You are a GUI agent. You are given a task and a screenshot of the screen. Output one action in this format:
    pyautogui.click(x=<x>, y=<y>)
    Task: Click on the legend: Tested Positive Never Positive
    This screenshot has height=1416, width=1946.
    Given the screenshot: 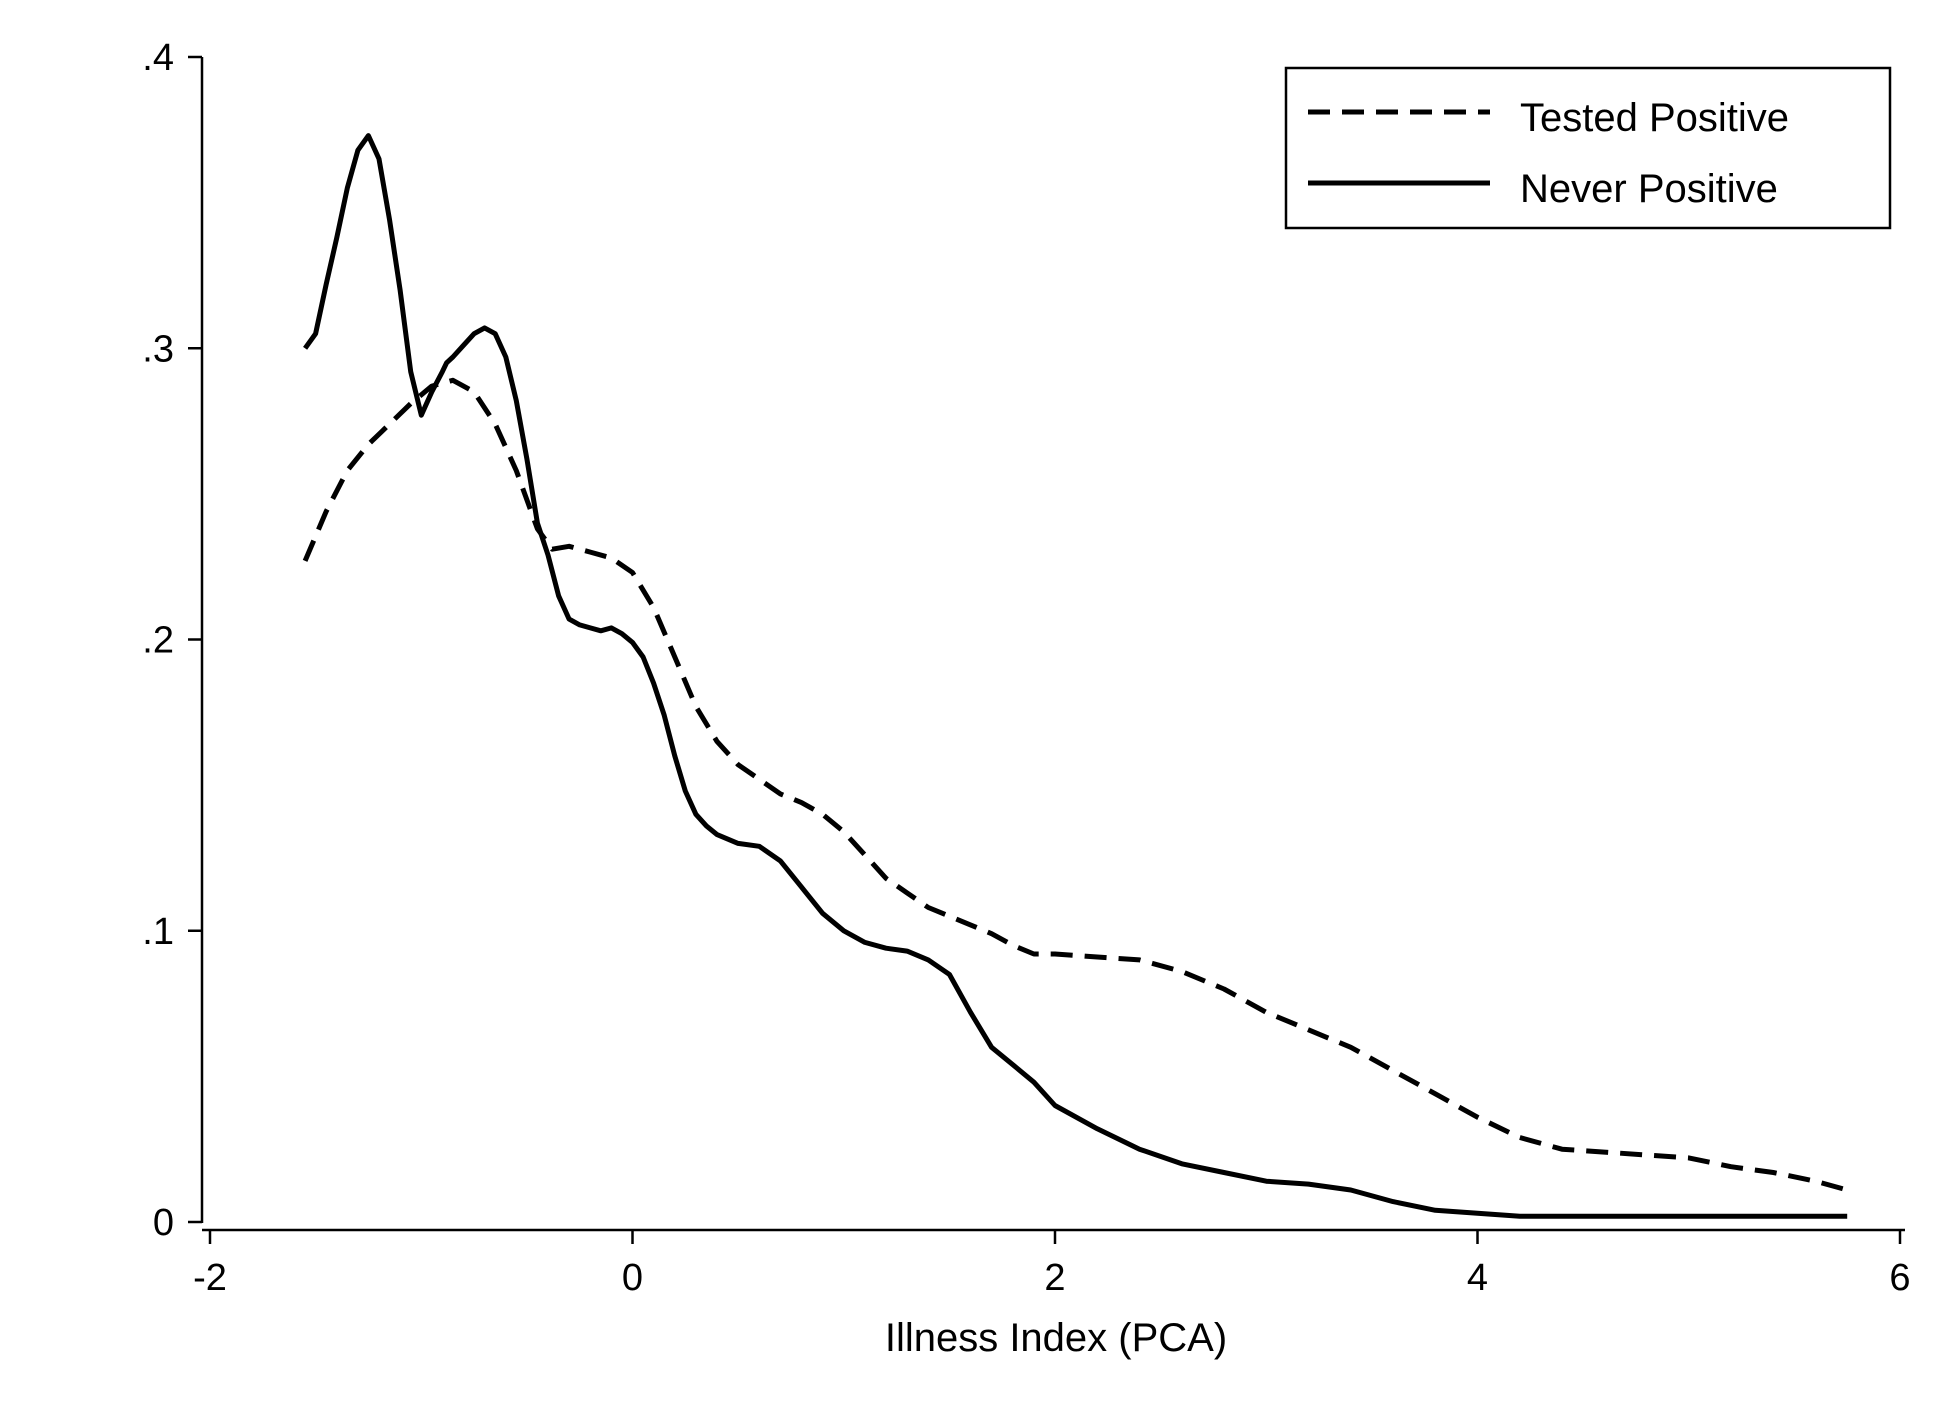 What is the action you would take?
    pyautogui.click(x=1588, y=148)
    